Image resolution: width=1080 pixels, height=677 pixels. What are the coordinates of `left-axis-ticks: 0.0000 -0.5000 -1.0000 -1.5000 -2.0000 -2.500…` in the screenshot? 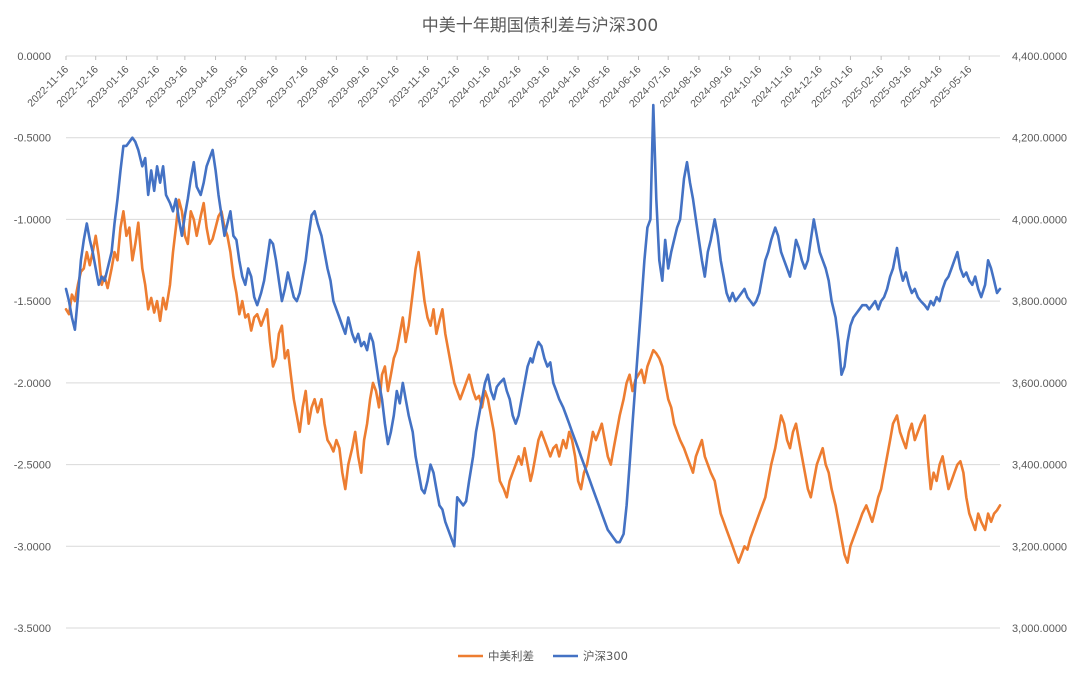 It's located at (32, 343).